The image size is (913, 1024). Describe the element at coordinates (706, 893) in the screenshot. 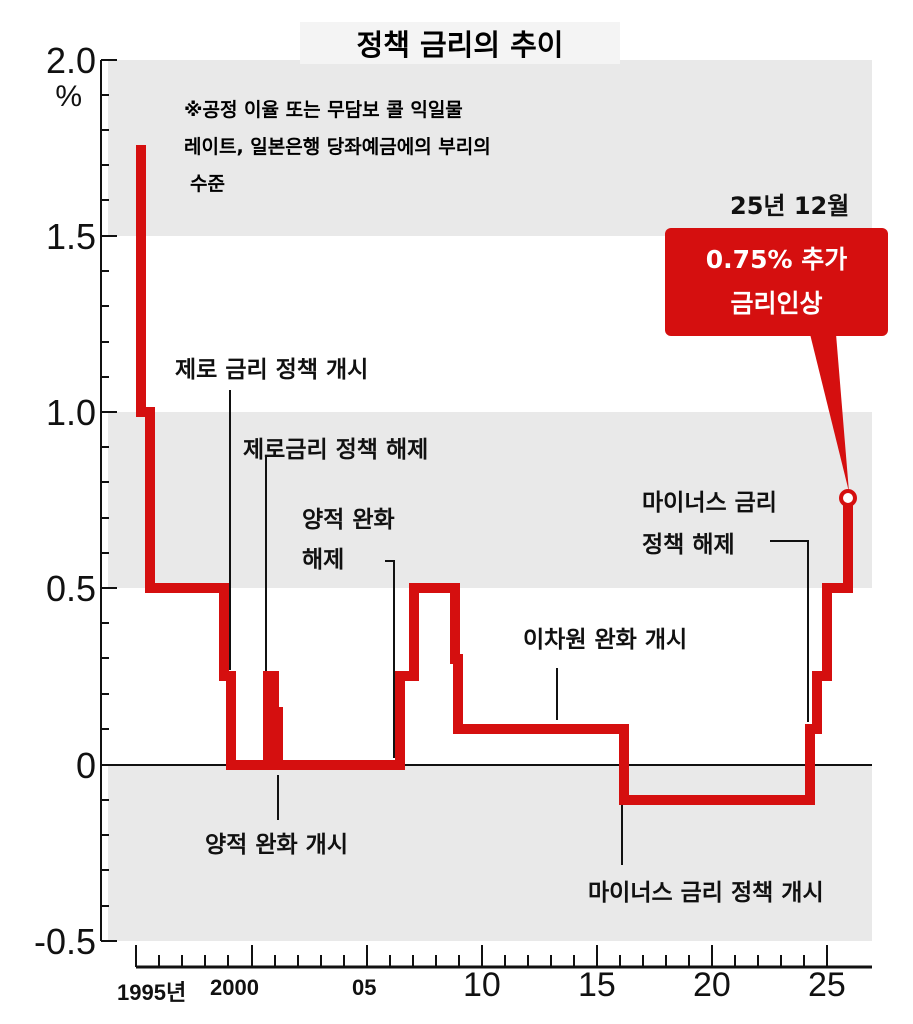

I see `annotation-negative-rate-start: 마이너스 금리 정책 개시` at that location.